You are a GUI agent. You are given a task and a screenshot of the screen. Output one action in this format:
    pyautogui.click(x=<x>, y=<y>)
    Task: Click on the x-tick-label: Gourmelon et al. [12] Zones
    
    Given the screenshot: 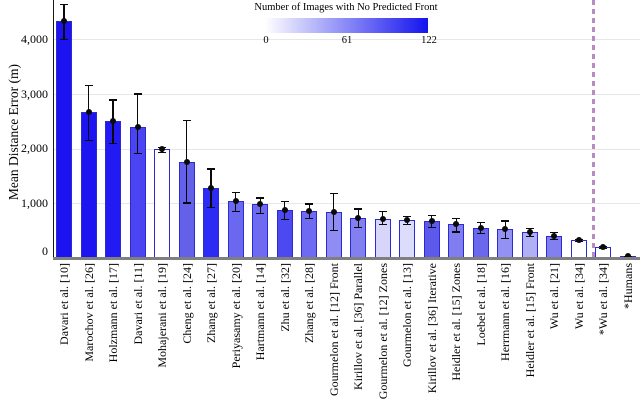 What is the action you would take?
    pyautogui.click(x=383, y=337)
    